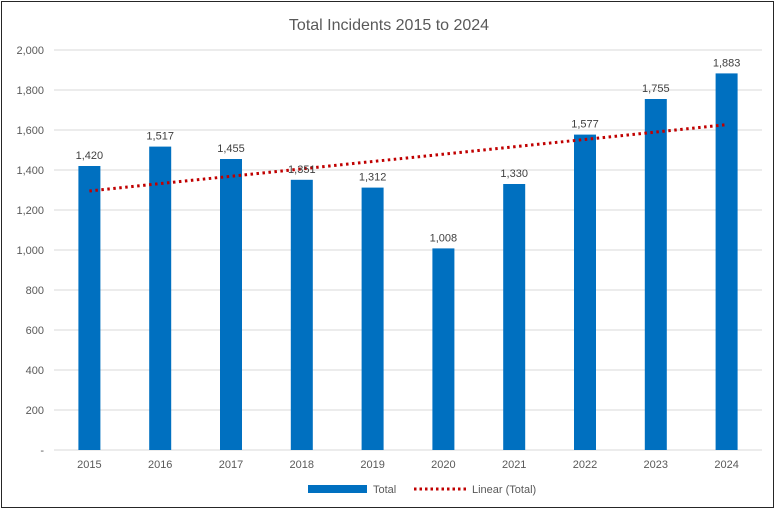  What do you see at coordinates (389, 25) in the screenshot?
I see `chart-title: Total Incidents 2015 to 2024` at bounding box center [389, 25].